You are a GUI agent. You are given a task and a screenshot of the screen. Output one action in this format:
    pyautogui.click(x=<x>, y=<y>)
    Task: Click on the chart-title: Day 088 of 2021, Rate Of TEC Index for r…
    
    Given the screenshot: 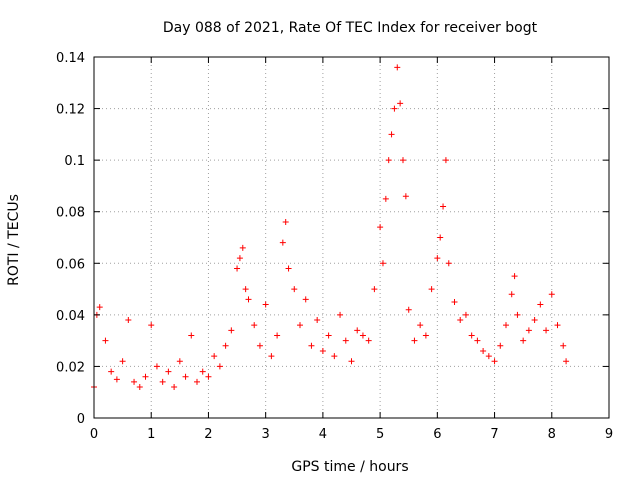 What is the action you would take?
    pyautogui.click(x=350, y=28)
    